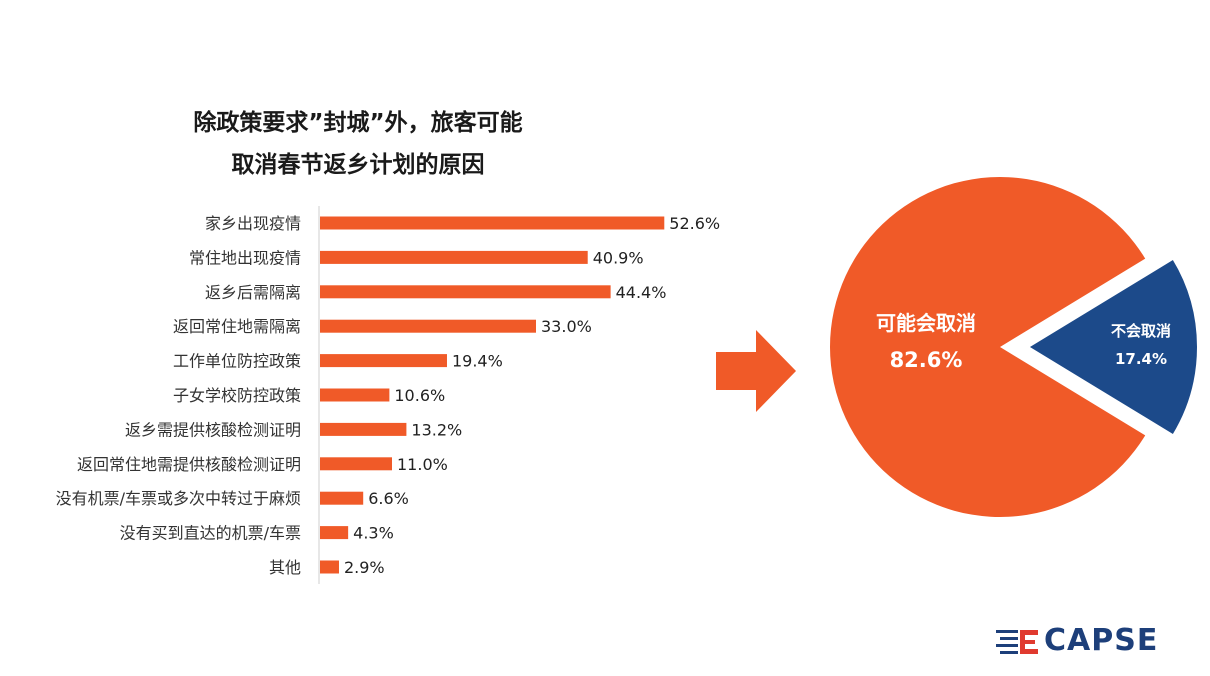 This screenshot has height=676, width=1210. Describe the element at coordinates (358, 123) in the screenshot. I see `chart-title-line1: 除政策要求”封城”外，旅客可能` at that location.